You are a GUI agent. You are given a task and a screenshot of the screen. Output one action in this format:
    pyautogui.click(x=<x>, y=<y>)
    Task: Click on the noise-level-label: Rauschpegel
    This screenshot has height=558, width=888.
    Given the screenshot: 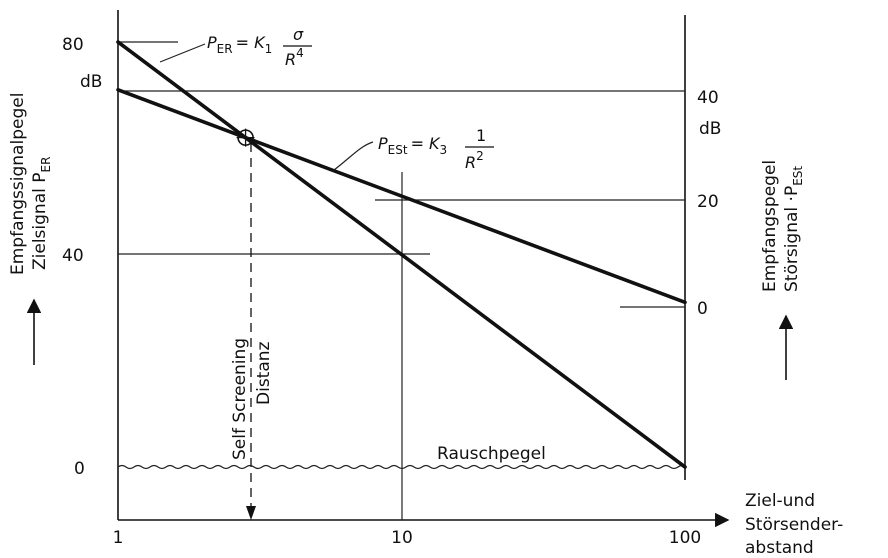 What is the action you would take?
    pyautogui.click(x=491, y=454)
    